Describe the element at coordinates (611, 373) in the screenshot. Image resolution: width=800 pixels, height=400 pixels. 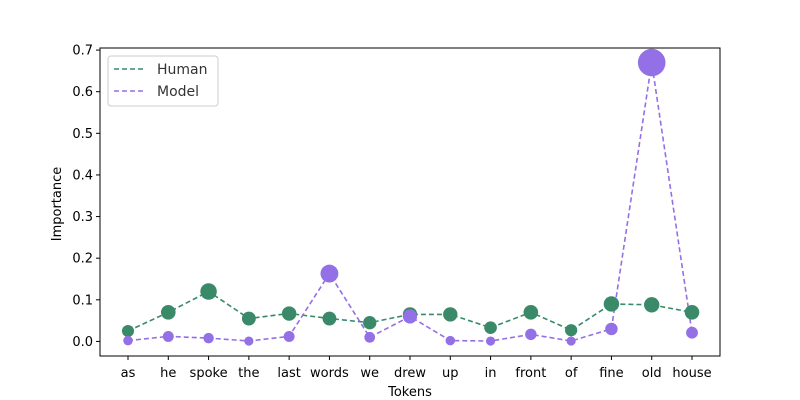
I see `x-tick-label: fine` at that location.